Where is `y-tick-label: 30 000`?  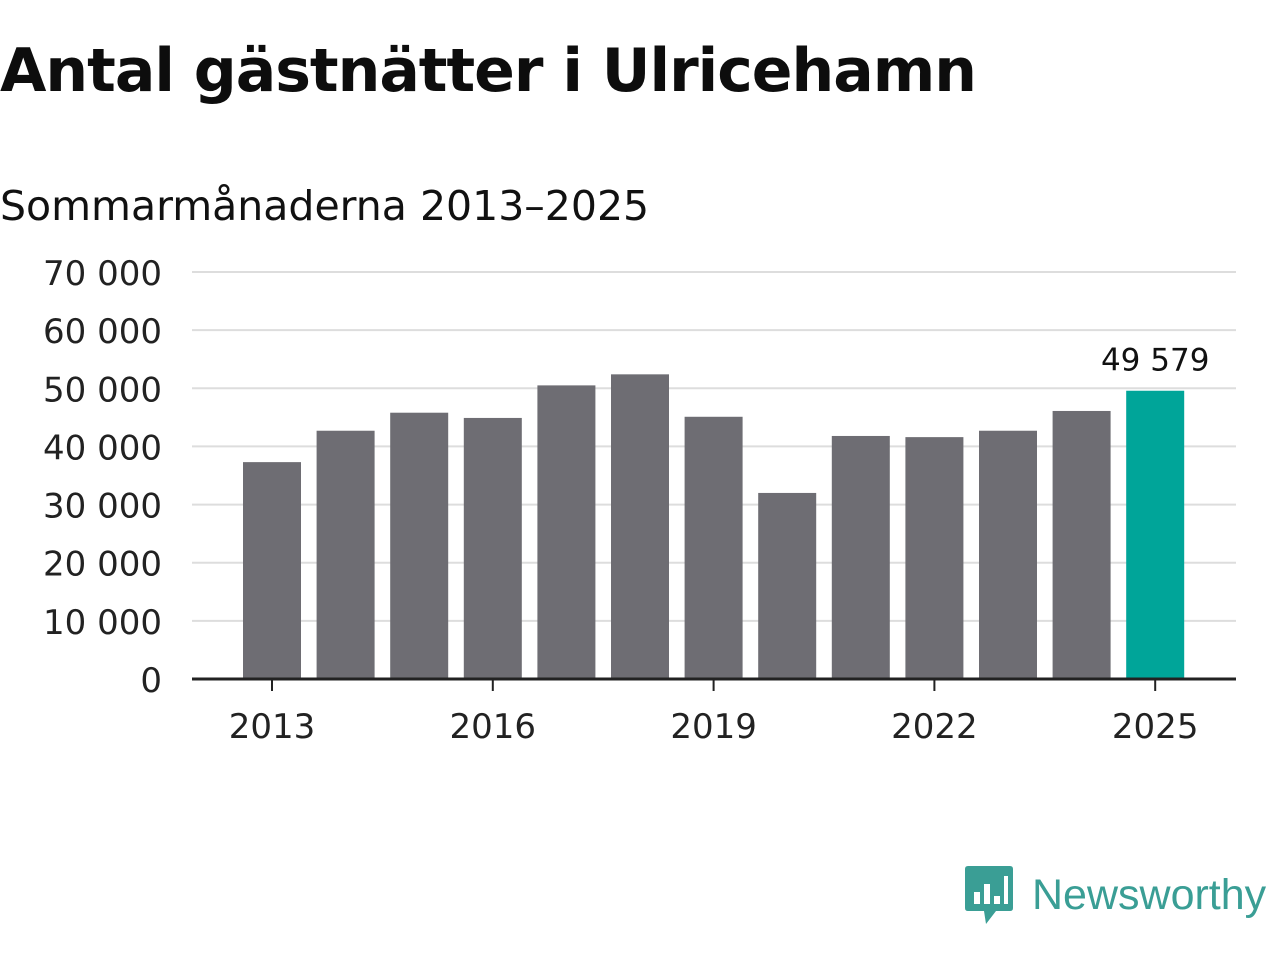 y-tick-label: 30 000 is located at coordinates (102, 507).